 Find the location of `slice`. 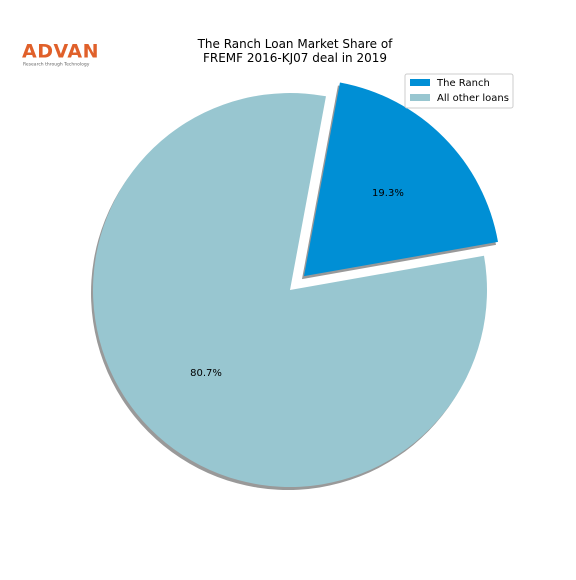

slice is located at coordinates (401, 179).